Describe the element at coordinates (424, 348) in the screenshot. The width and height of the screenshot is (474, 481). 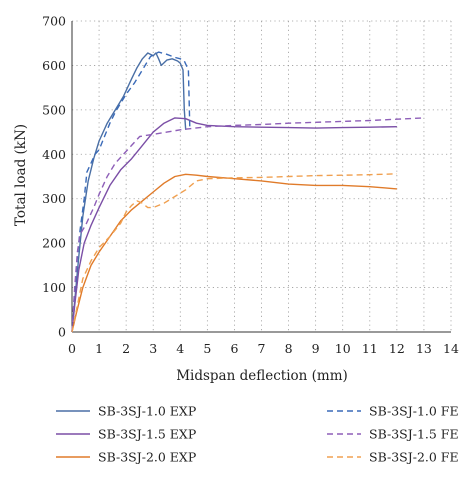
I see `x-tick-label-13: 13` at that location.